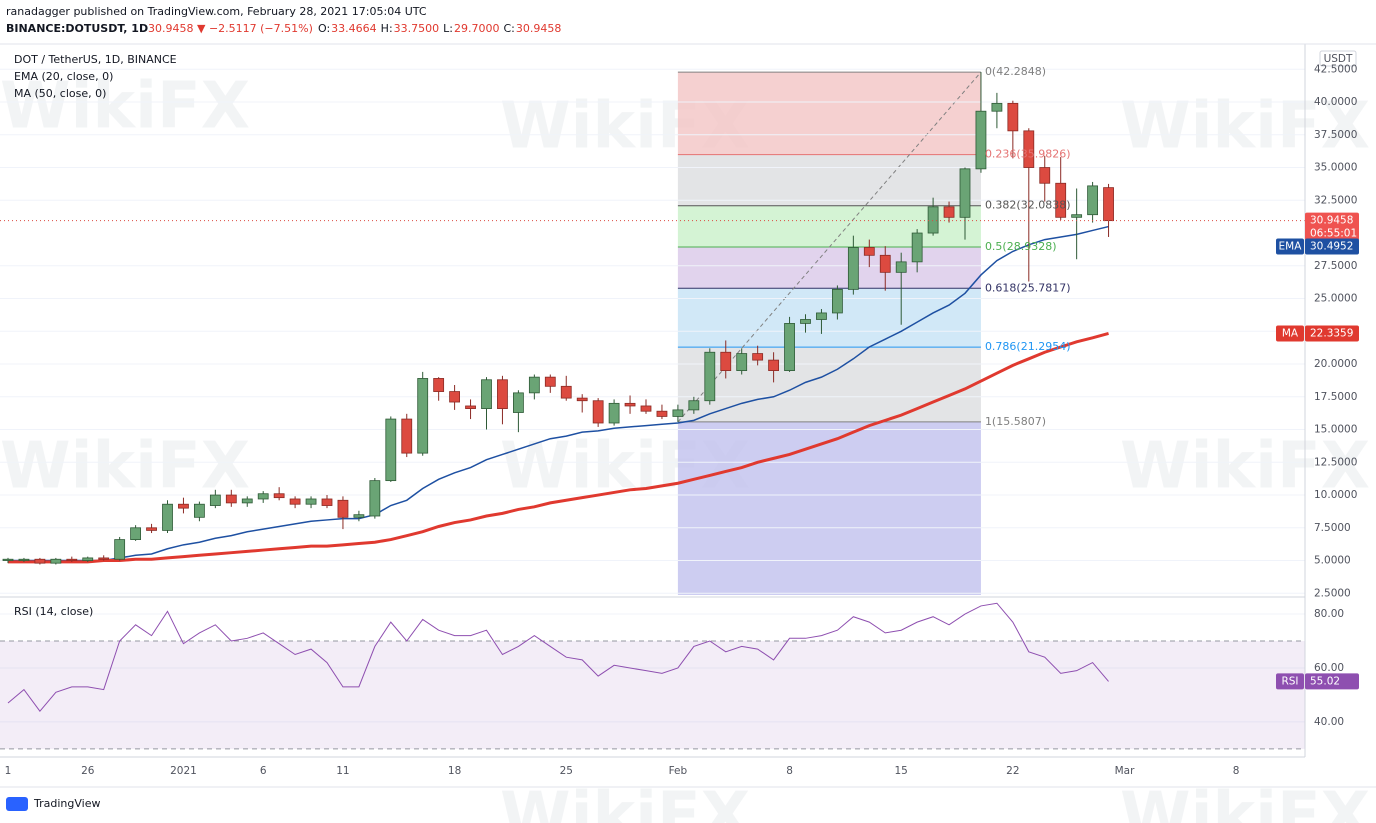 The image size is (1376, 823). Describe the element at coordinates (77, 28) in the screenshot. I see `symbol: BINANCE:DOTUSDT, 1D` at that location.